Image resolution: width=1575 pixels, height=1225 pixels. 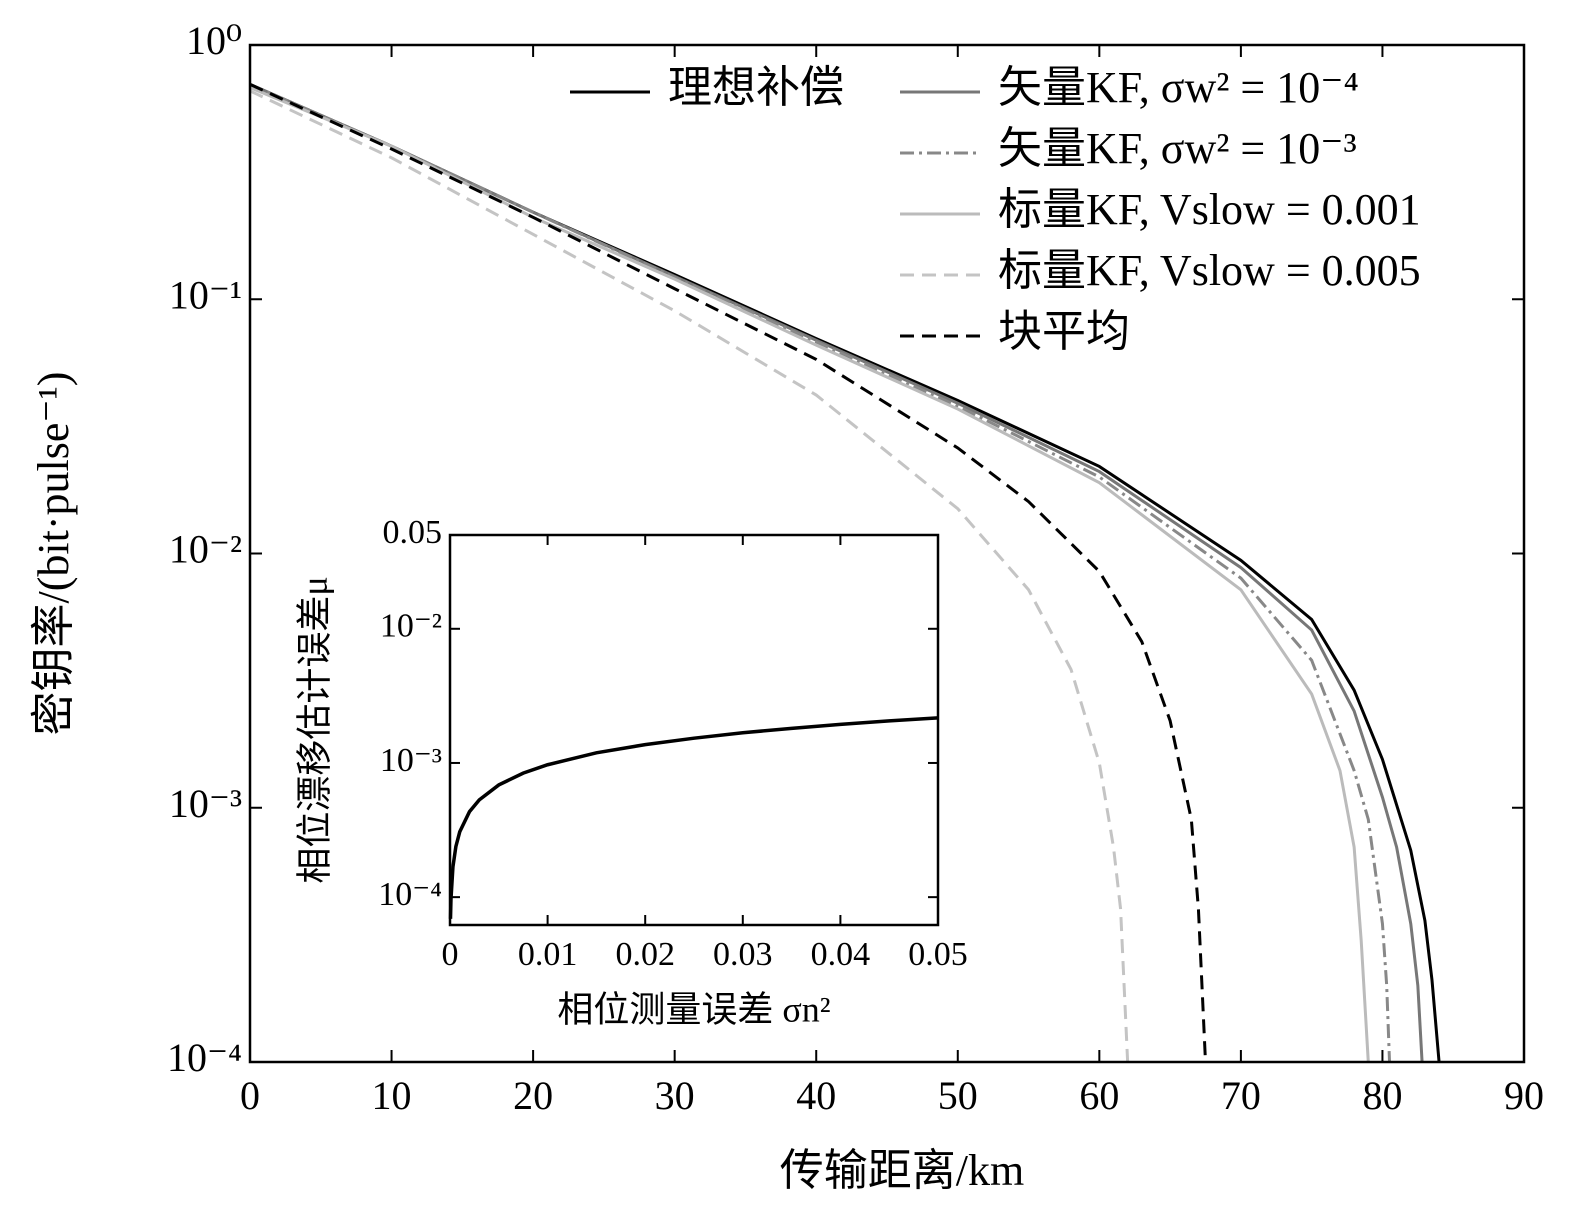 I want to click on y-tick-label: 0.05, so click(x=413, y=532).